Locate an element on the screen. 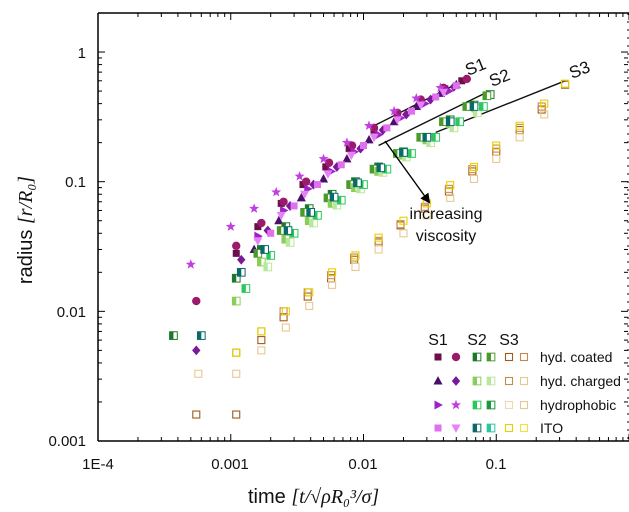 This screenshot has height=512, width=629. curve-label-s3: S3 is located at coordinates (579, 69).